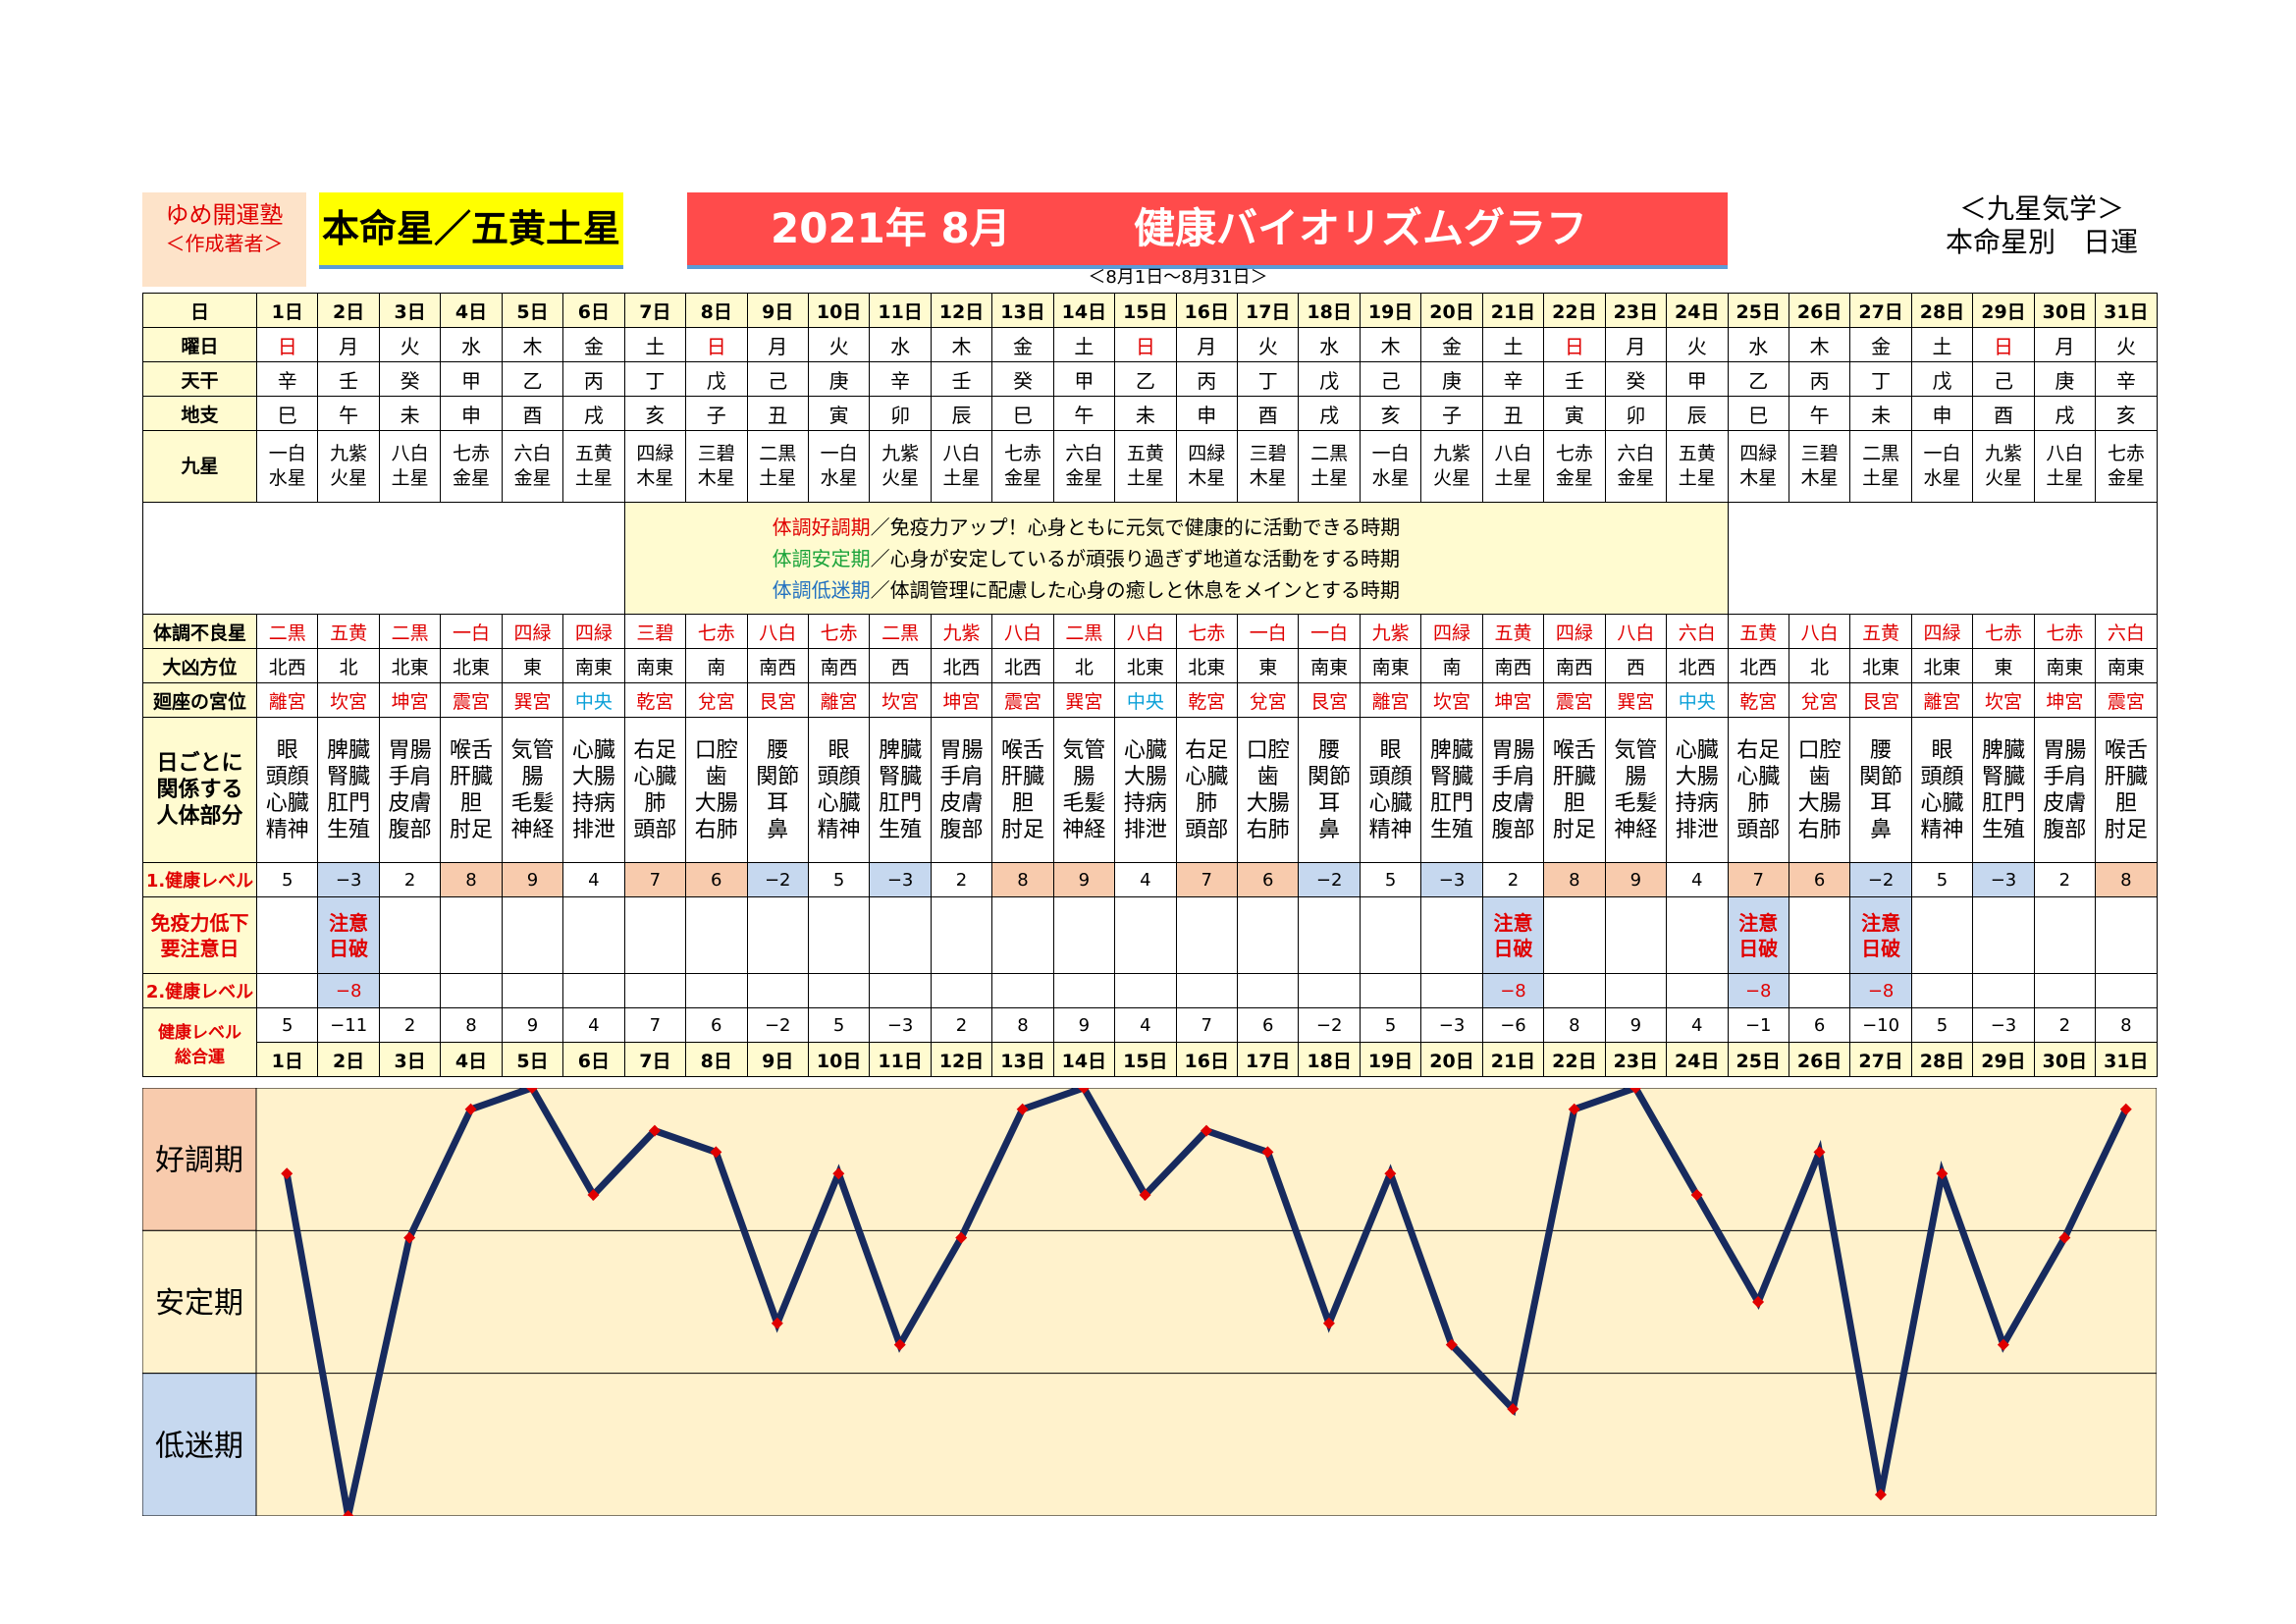  What do you see at coordinates (1268, 344) in the screenshot?
I see `weekday-cell: 火` at bounding box center [1268, 344].